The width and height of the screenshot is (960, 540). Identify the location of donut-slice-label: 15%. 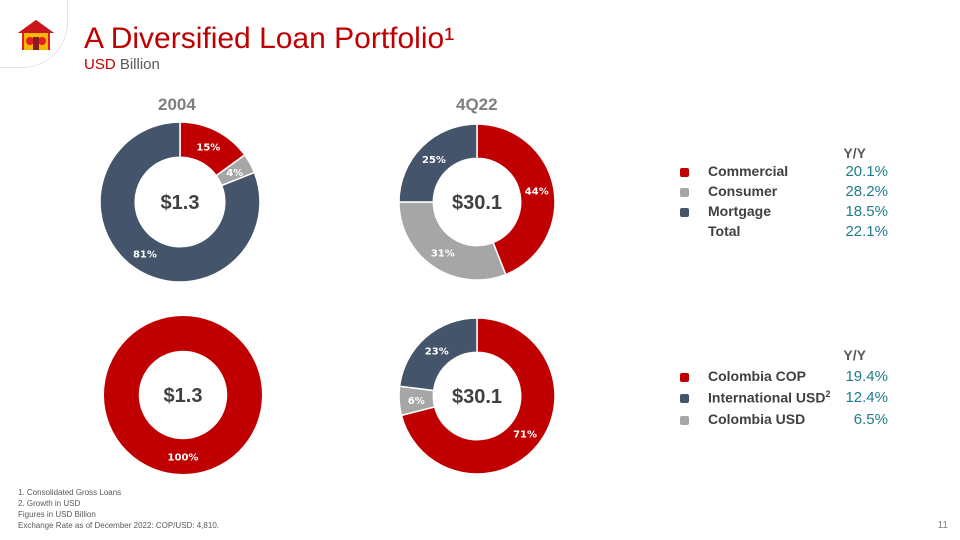
(208, 147).